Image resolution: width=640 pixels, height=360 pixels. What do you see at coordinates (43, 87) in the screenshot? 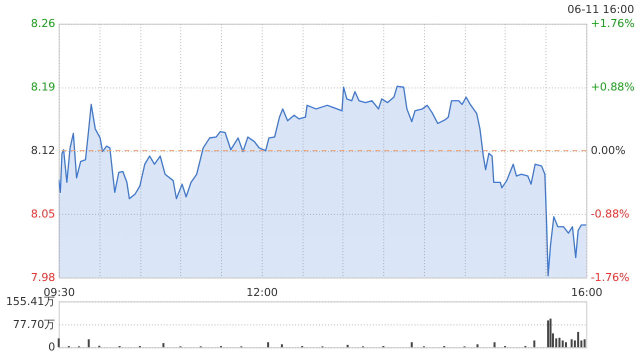
I see `y-tick-label: 8.19` at bounding box center [43, 87].